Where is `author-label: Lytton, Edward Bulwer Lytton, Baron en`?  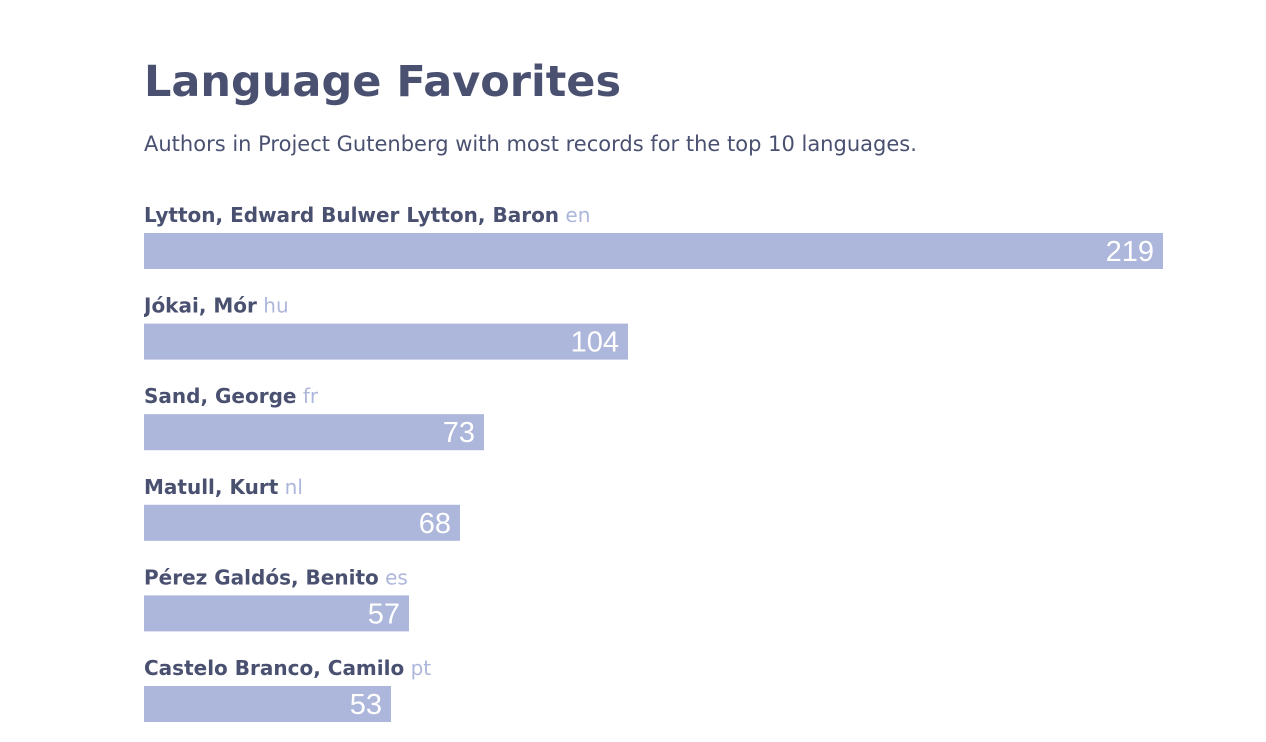
author-label: Lytton, Edward Bulwer Lytton, Baron en is located at coordinates (367, 215).